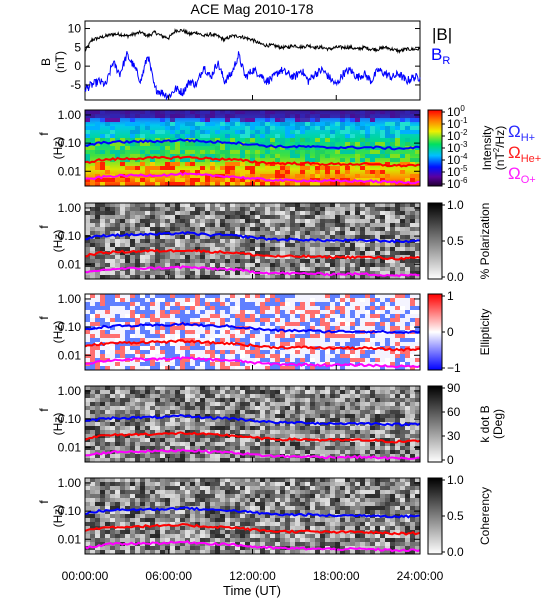  I want to click on legend-symbol: Ω, so click(514, 173).